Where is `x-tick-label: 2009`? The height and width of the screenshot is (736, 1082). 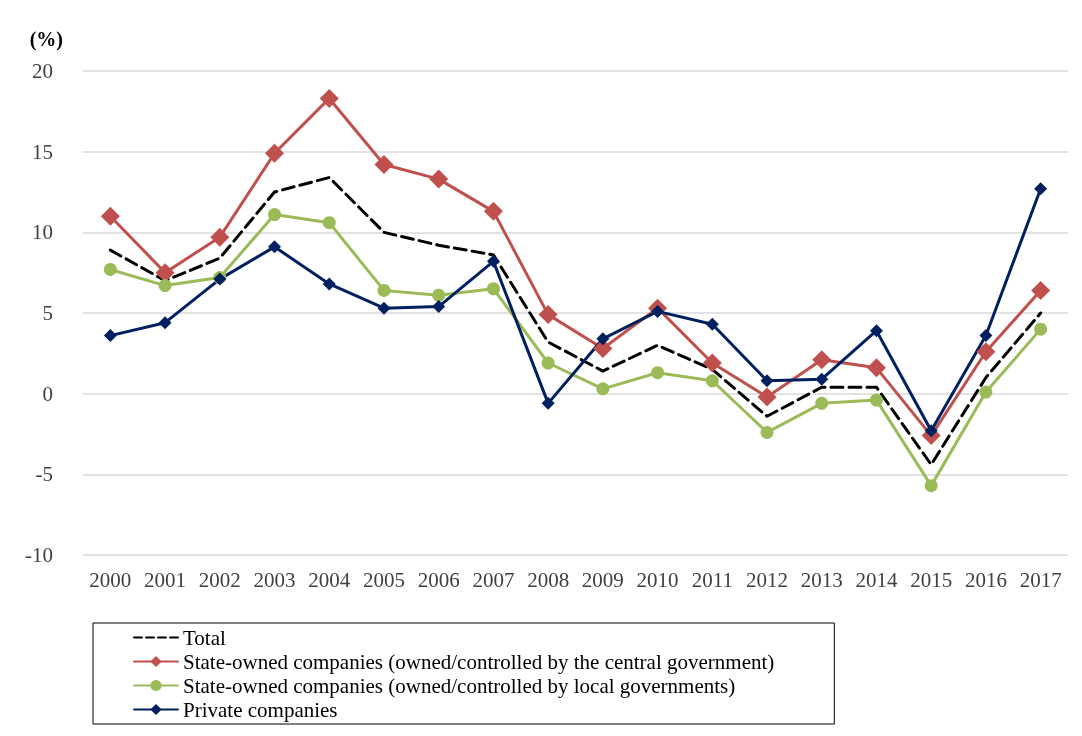 x-tick-label: 2009 is located at coordinates (602, 579).